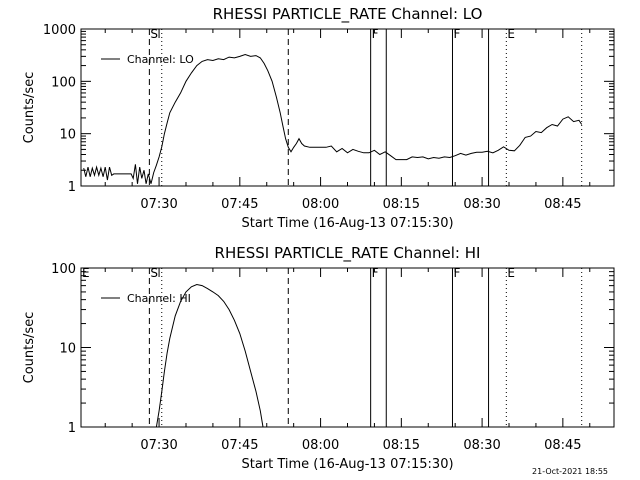 This screenshot has width=640, height=480. I want to click on chart-1-flag-label-6: F, so click(456, 273).